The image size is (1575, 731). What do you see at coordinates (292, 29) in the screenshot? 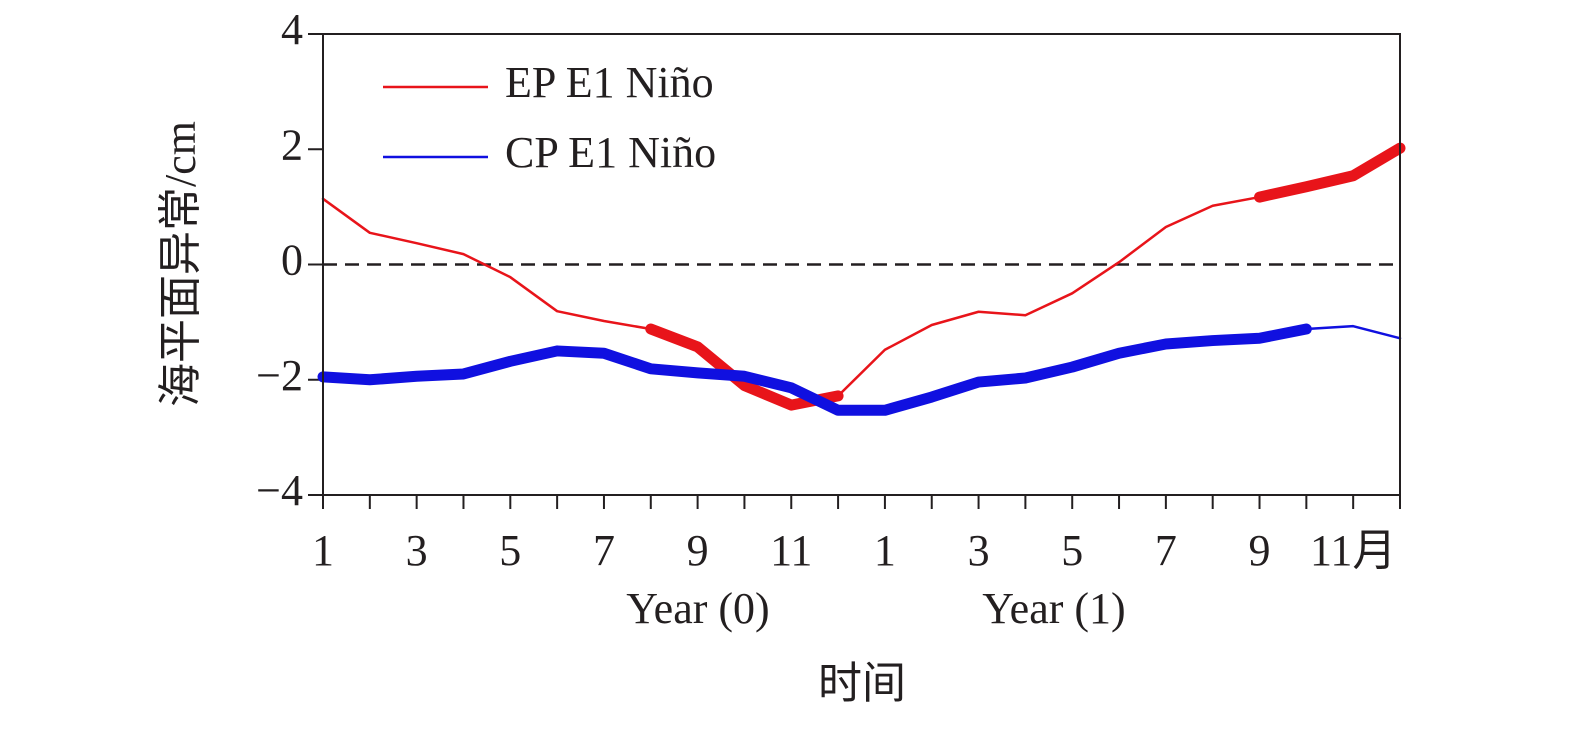
I see `y-tick-label: 4` at bounding box center [292, 29].